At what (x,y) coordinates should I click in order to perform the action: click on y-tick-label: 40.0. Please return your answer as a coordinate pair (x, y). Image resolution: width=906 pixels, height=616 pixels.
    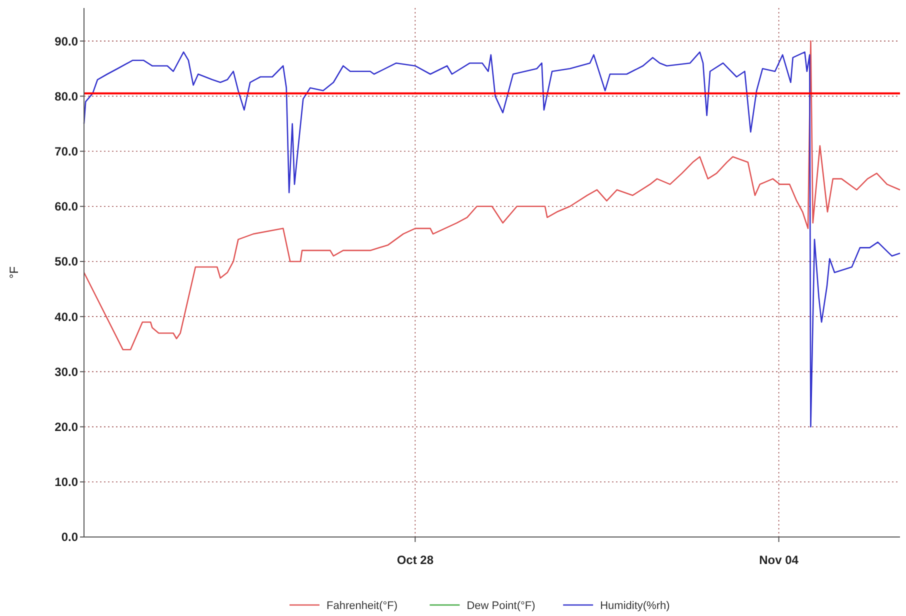
    Looking at the image, I should click on (66, 317).